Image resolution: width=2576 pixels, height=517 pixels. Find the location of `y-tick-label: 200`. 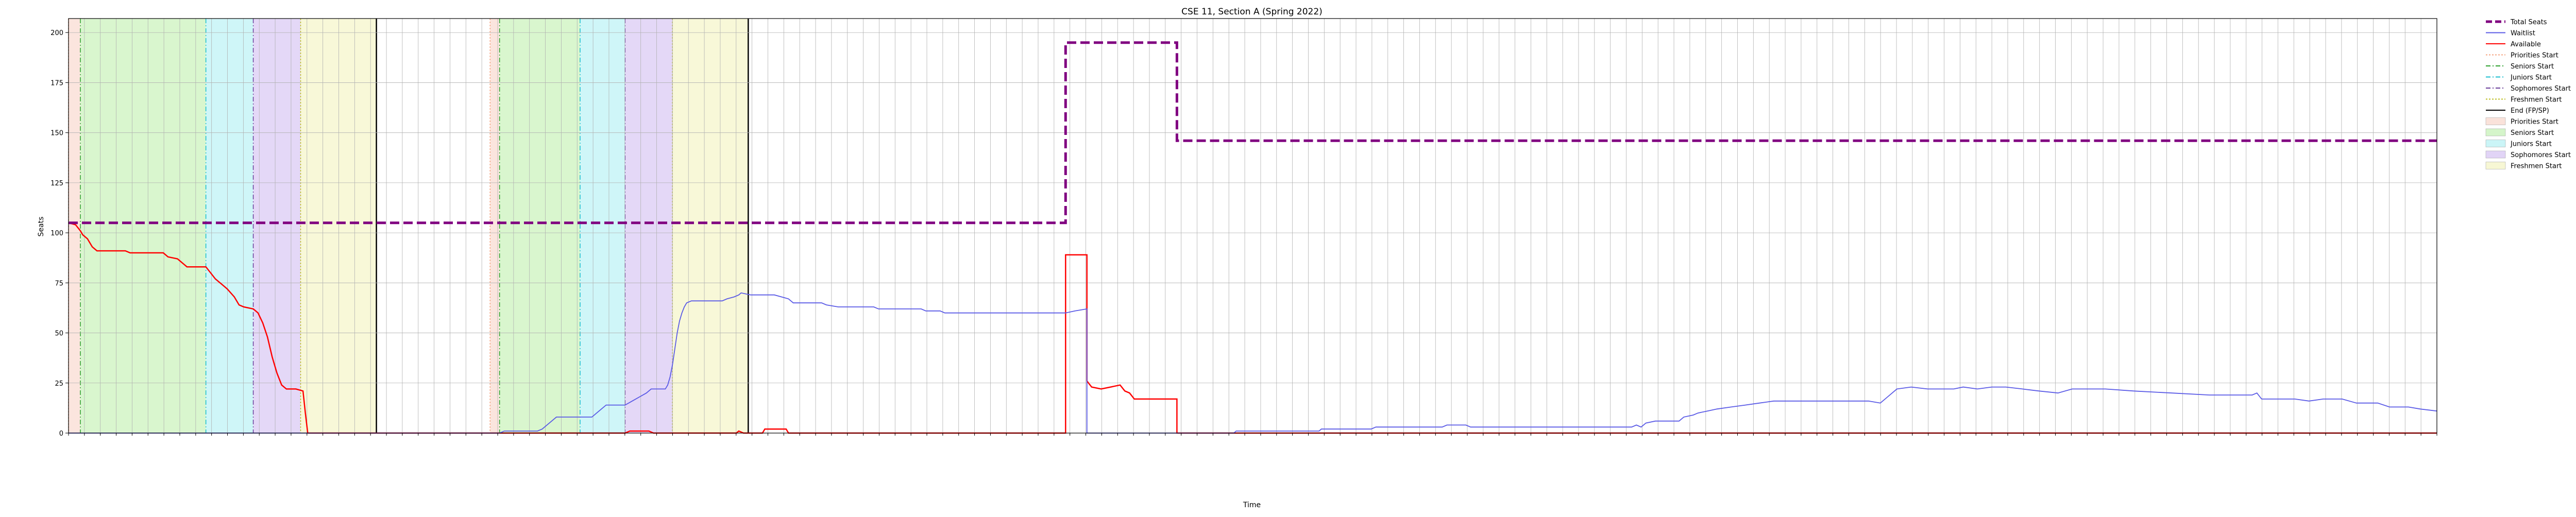

y-tick-label: 200 is located at coordinates (56, 33).